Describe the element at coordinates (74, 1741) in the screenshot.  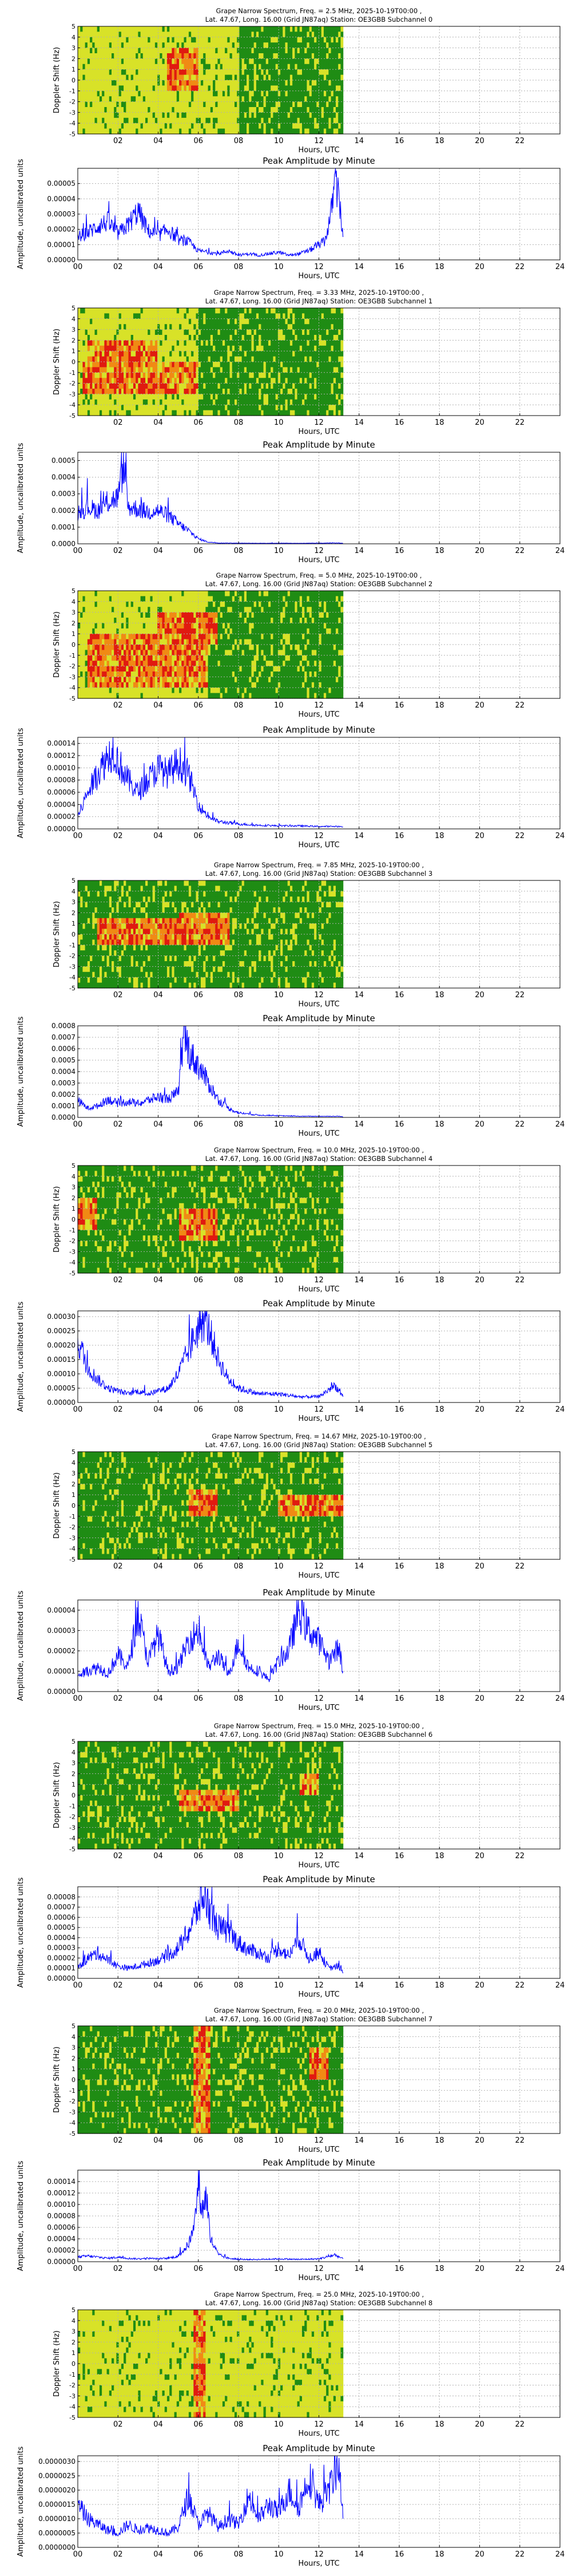
I see `spectrum-6-ytick-label: 5` at that location.